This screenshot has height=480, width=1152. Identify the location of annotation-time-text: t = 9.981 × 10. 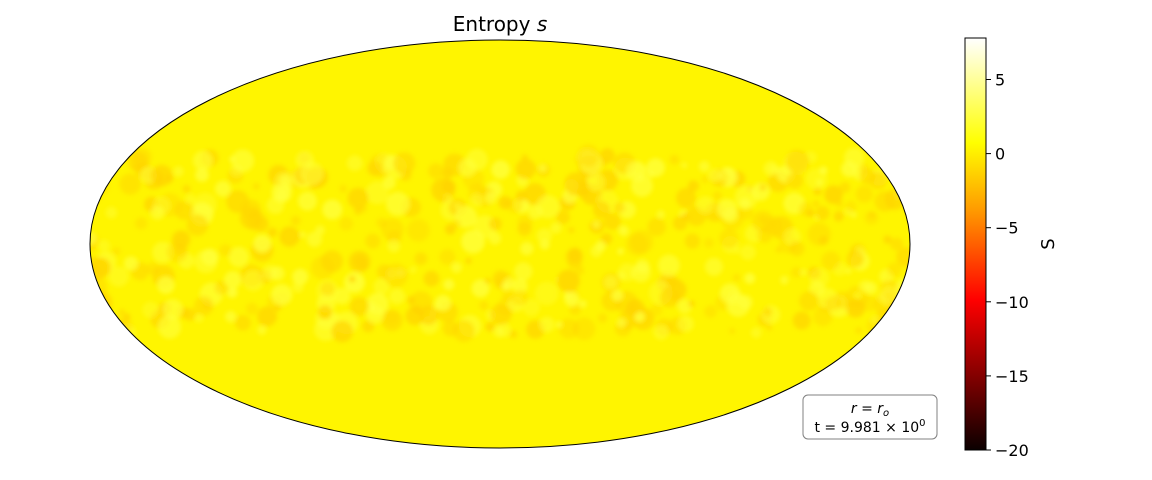
(866, 428).